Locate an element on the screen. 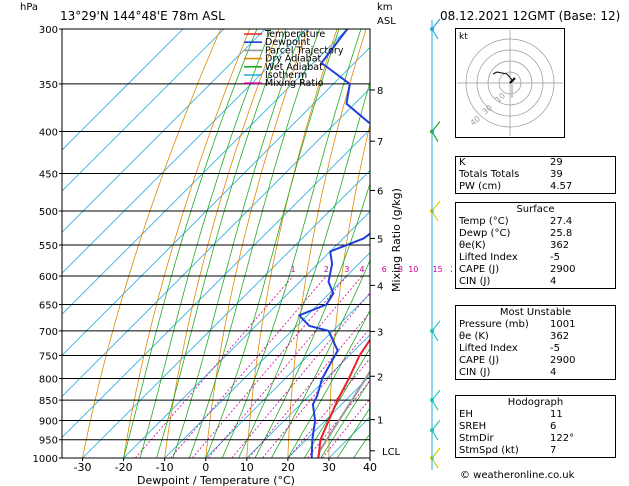  pressure-tick-label: 450 is located at coordinates (48, 174).